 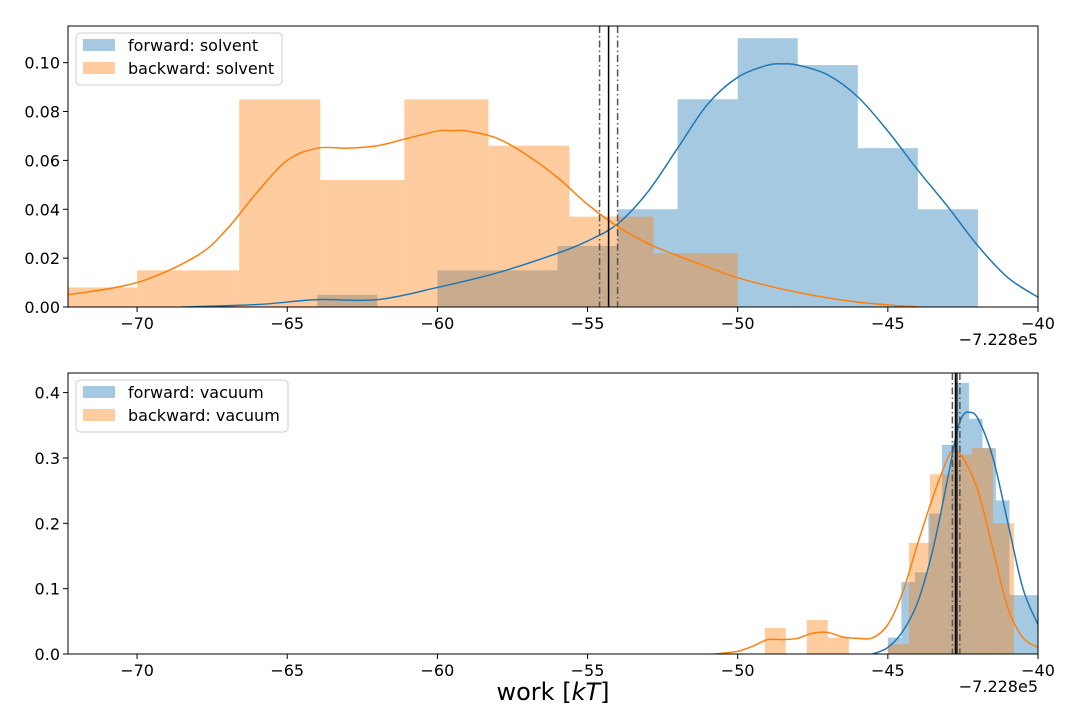 I want to click on y-tick-label: 0.08, so click(x=42, y=112).